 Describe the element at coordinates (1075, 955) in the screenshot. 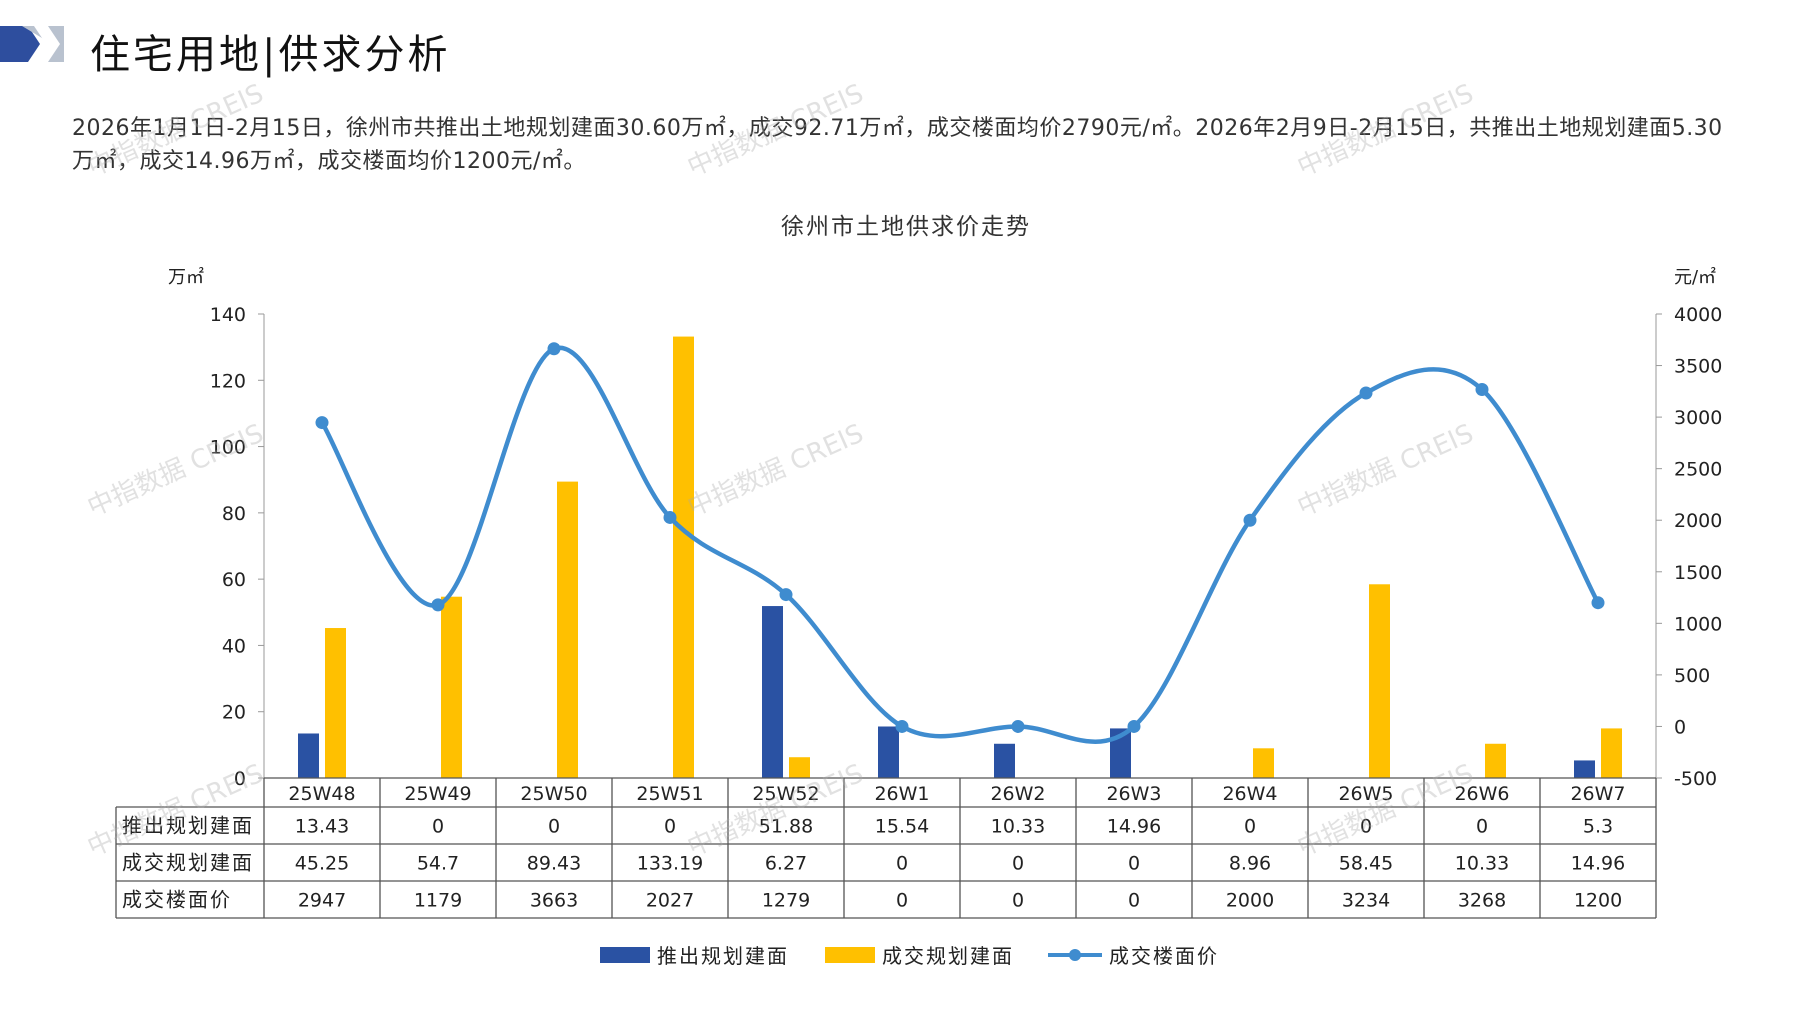

I see `legend-marker-price` at that location.